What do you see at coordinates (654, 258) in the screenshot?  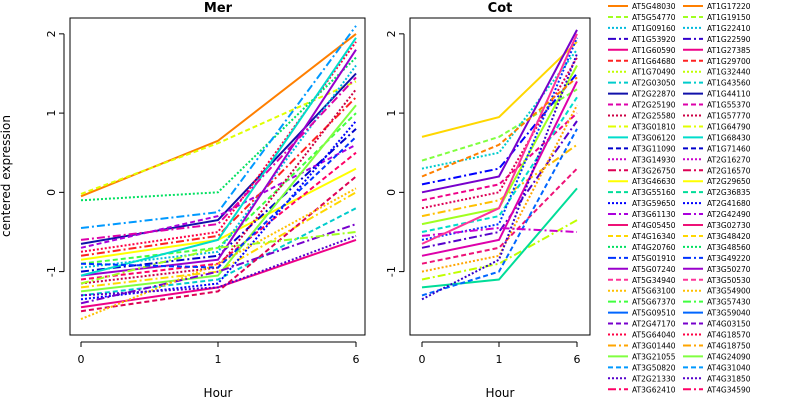 I see `legend-item-label: AT5G01910` at bounding box center [654, 258].